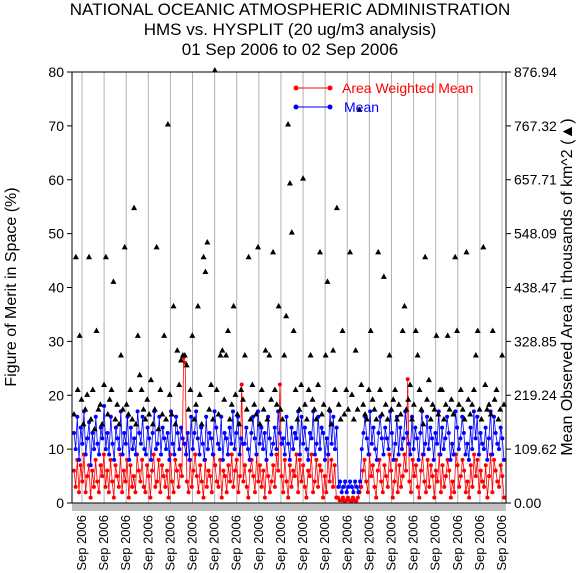 This screenshot has height=573, width=580. What do you see at coordinates (289, 507) in the screenshot?
I see `date-band` at bounding box center [289, 507].